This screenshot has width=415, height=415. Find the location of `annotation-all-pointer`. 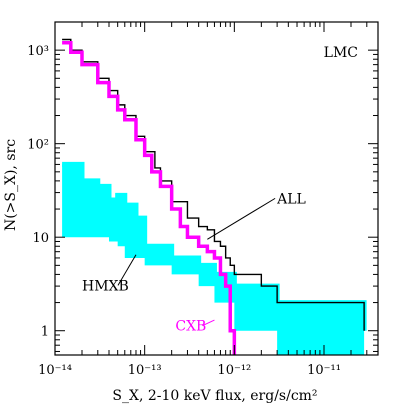

annotation-all-pointer is located at coordinates (241, 218).